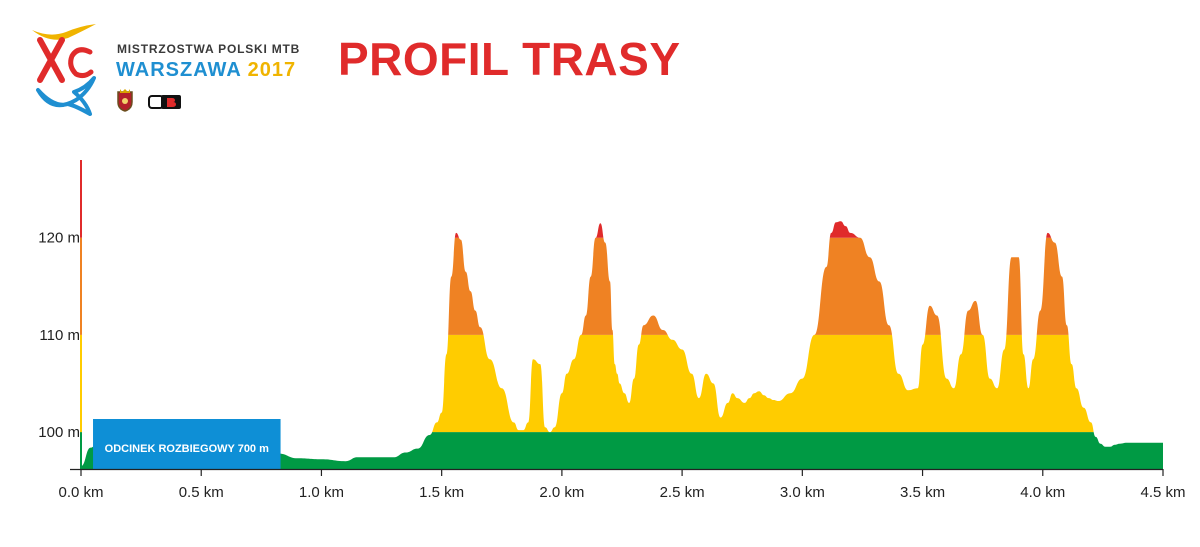 This screenshot has width=1200, height=547. What do you see at coordinates (1042, 492) in the screenshot?
I see `x-tick-label: 4.0 km` at bounding box center [1042, 492].